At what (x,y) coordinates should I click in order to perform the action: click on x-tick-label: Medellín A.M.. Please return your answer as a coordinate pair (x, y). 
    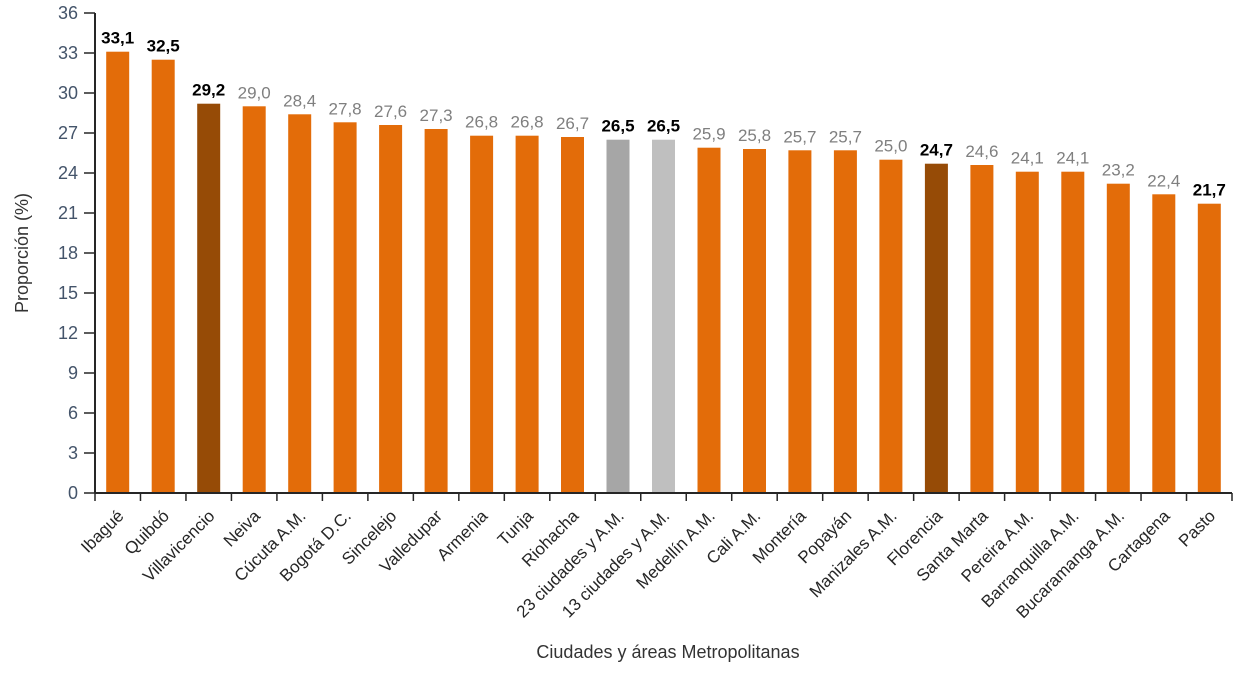
    Looking at the image, I should click on (676, 549).